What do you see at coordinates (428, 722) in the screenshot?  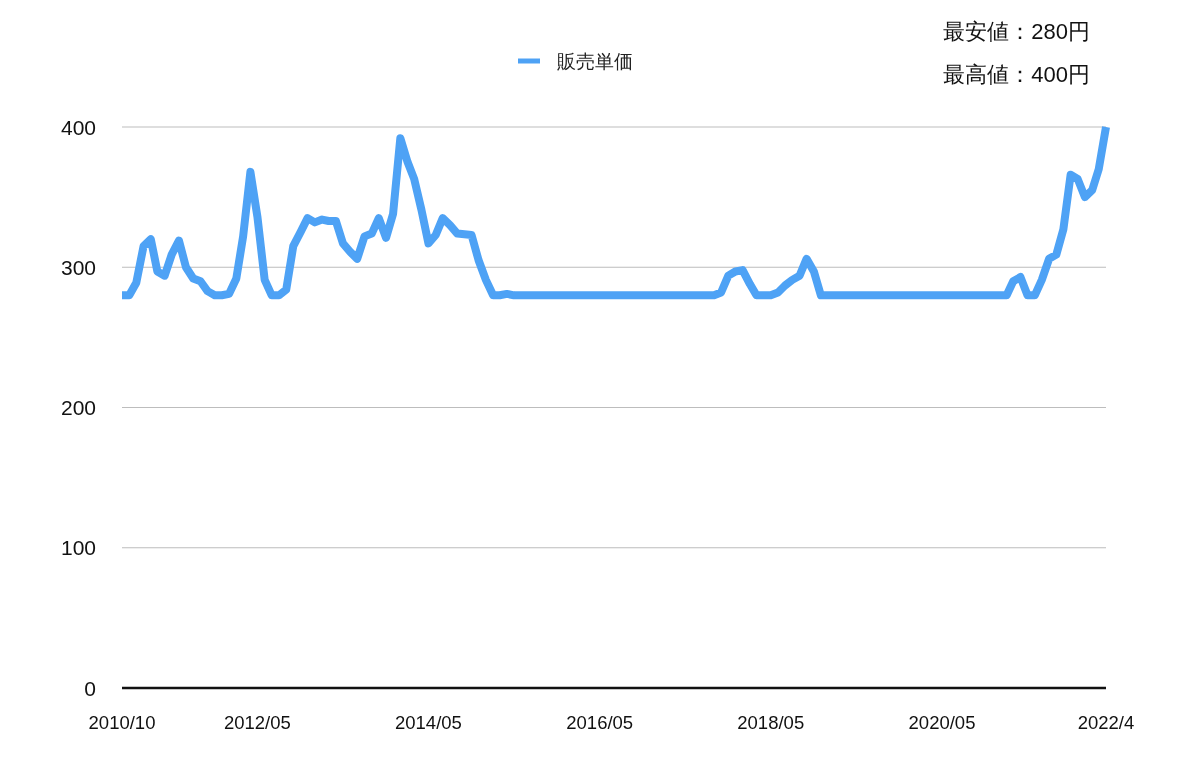 I see `x-tick-label: 2014/05` at bounding box center [428, 722].